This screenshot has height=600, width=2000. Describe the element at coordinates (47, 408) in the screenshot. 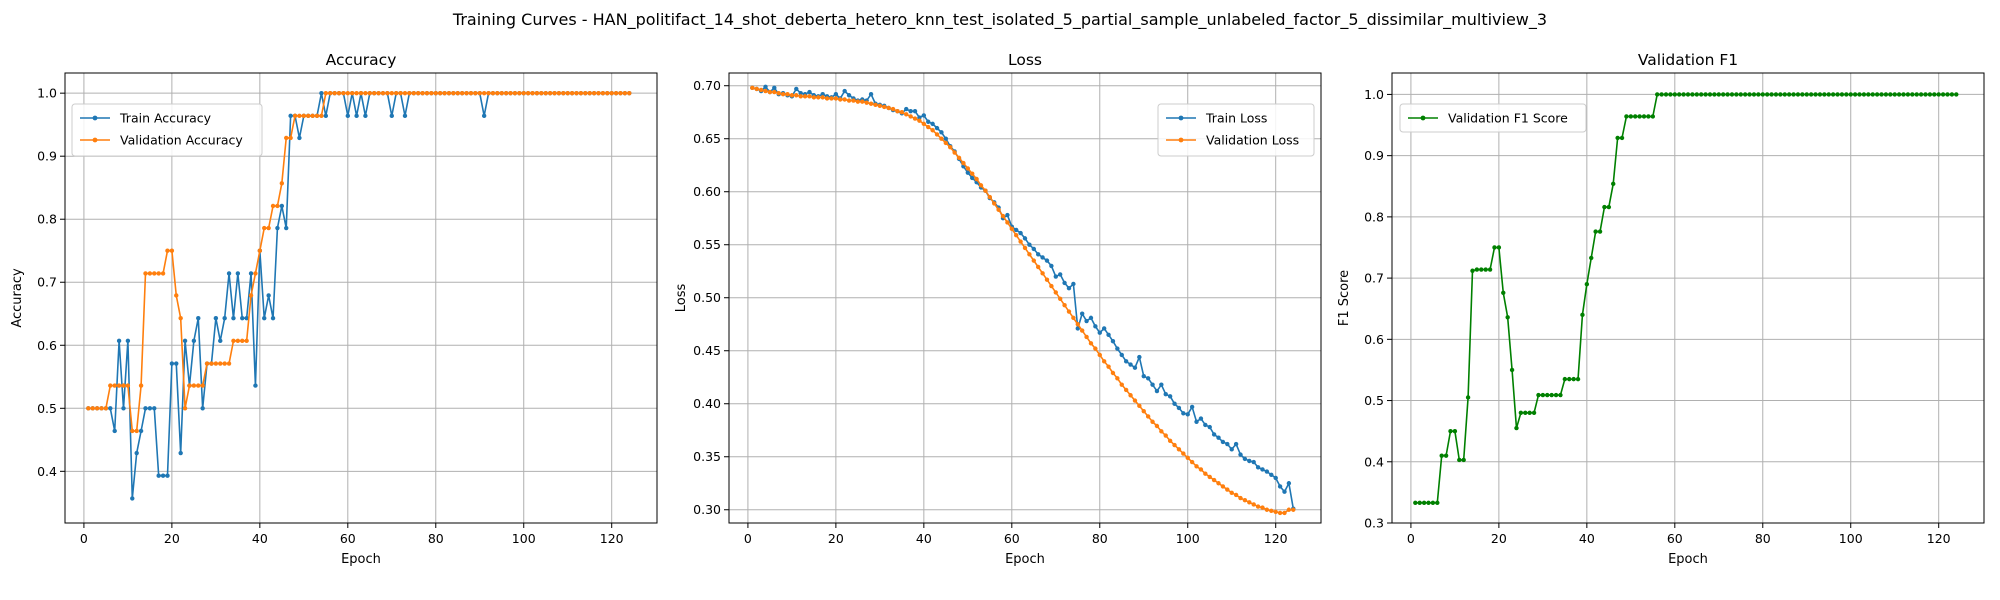

I see `y-tick-label: 0.5` at that location.